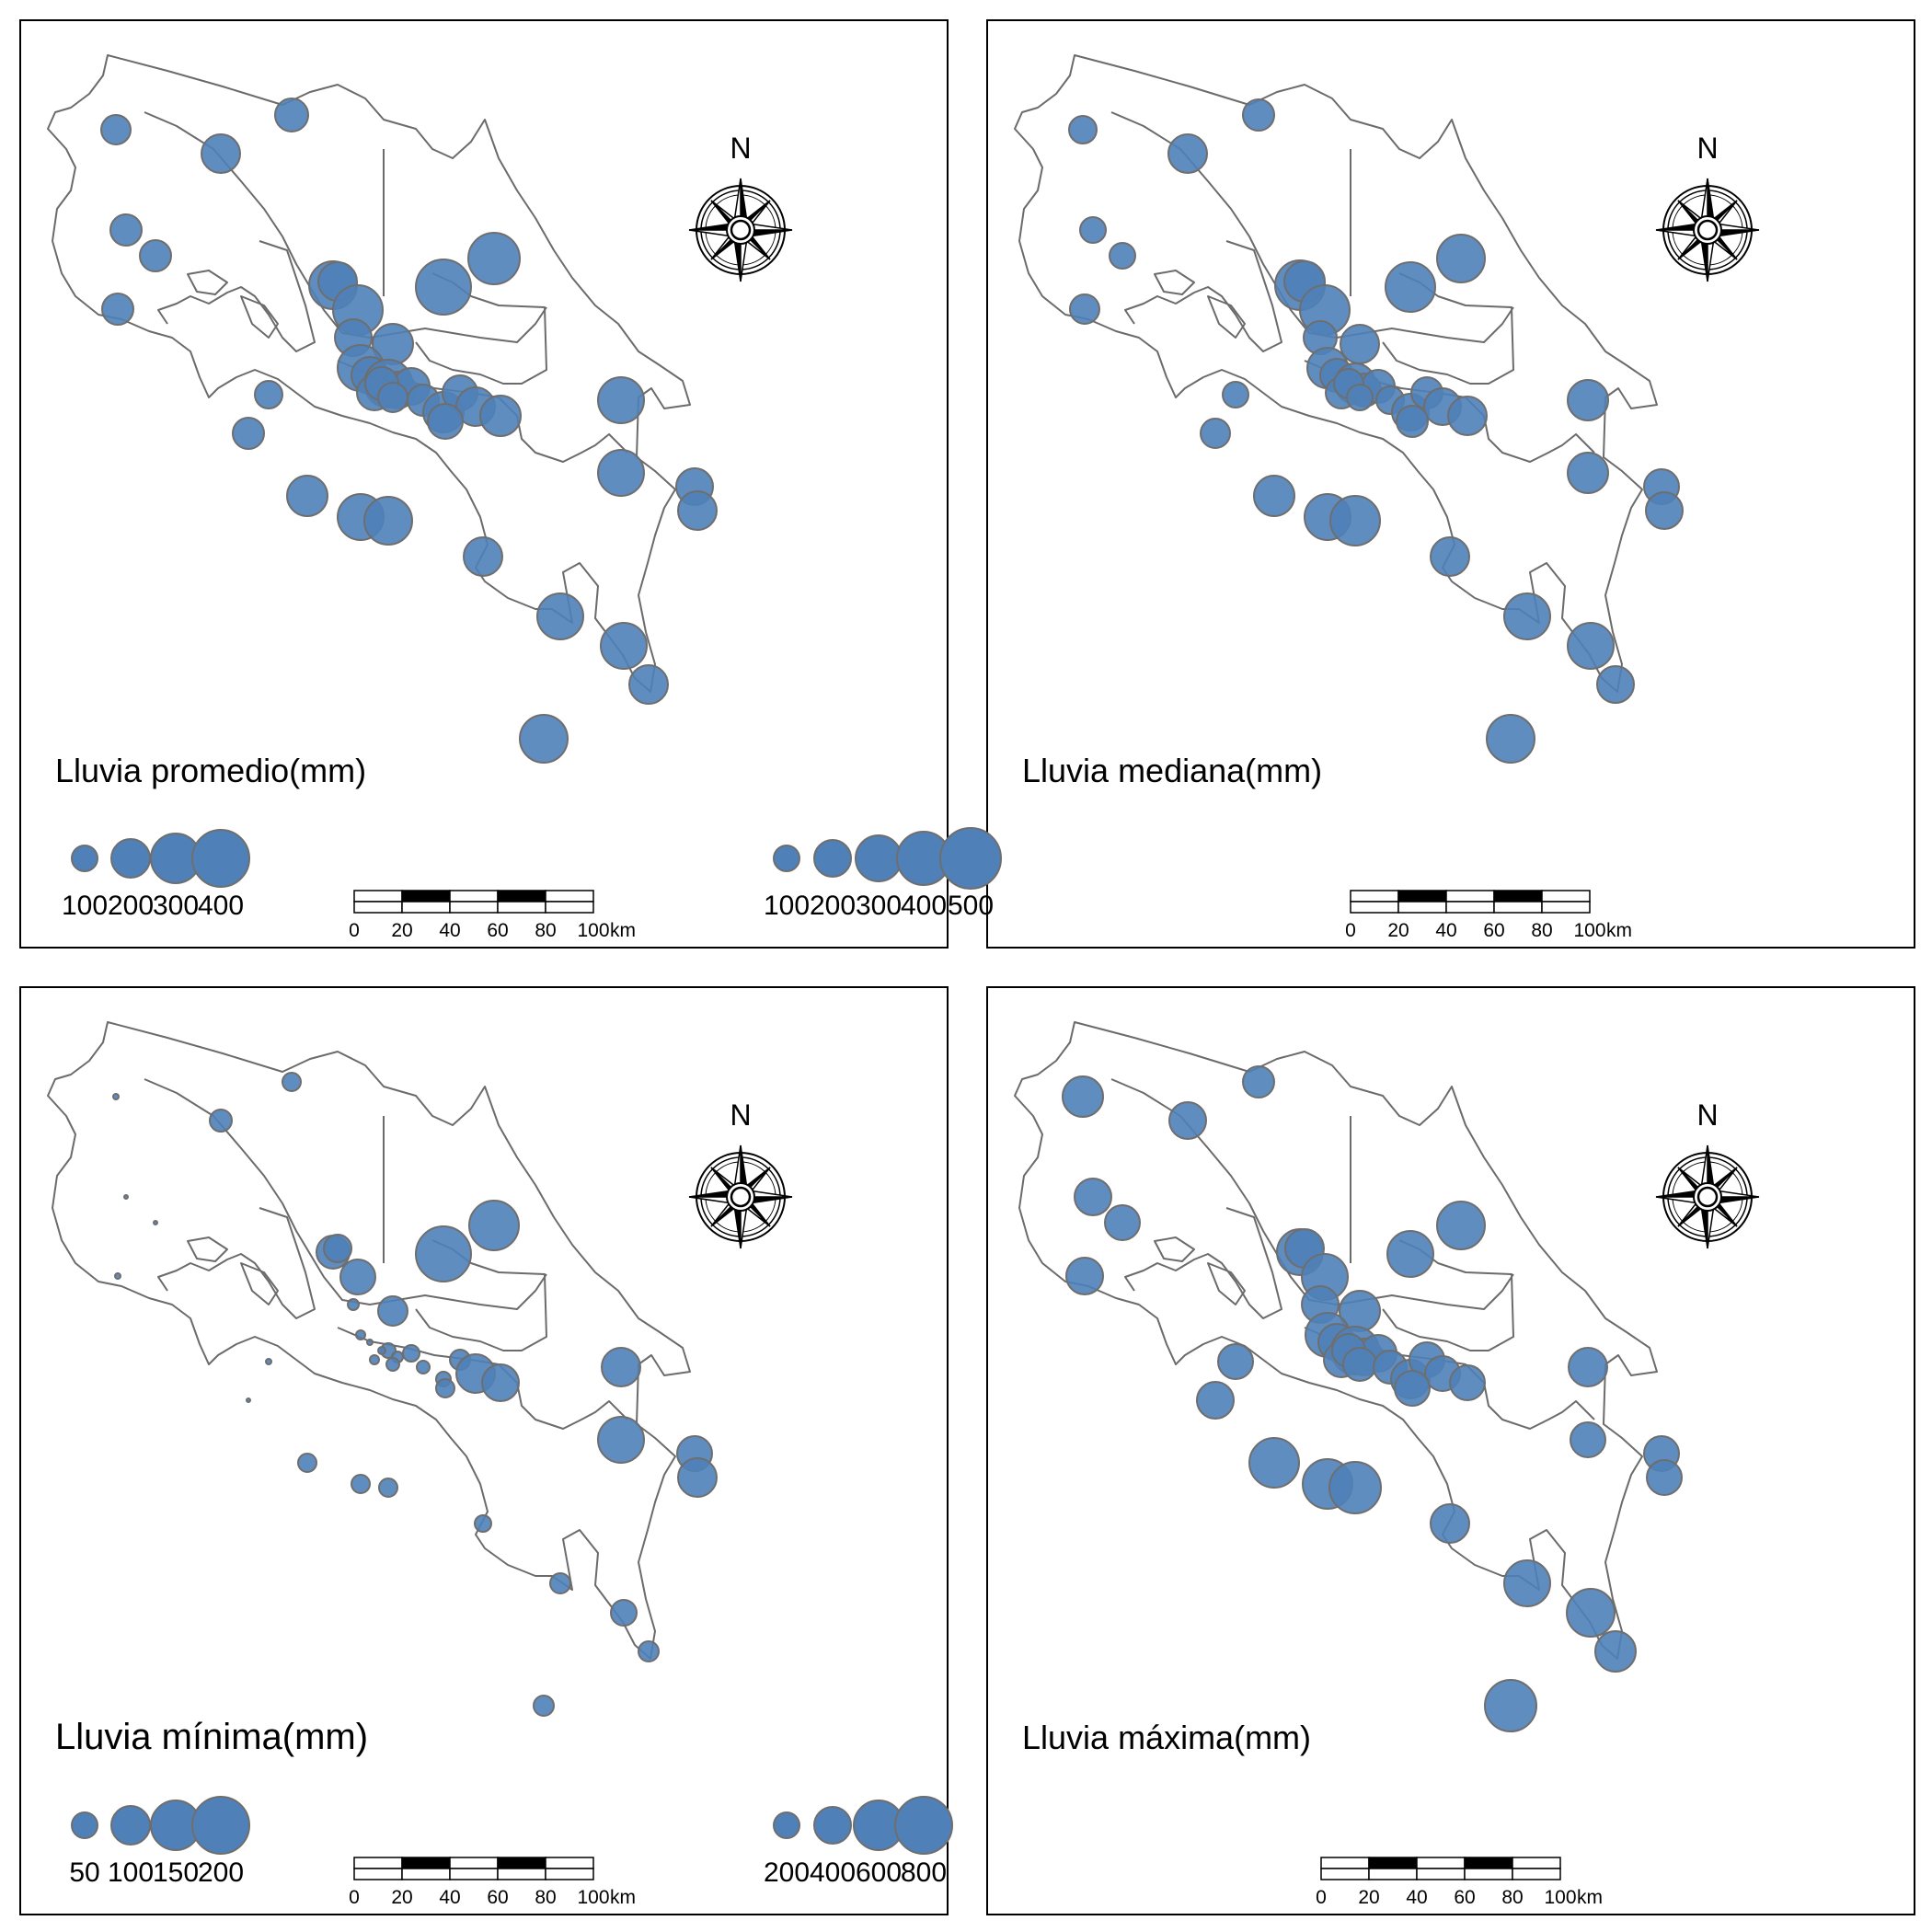 The height and width of the screenshot is (1932, 1932). I want to click on legend-value-label: 300, so click(879, 906).